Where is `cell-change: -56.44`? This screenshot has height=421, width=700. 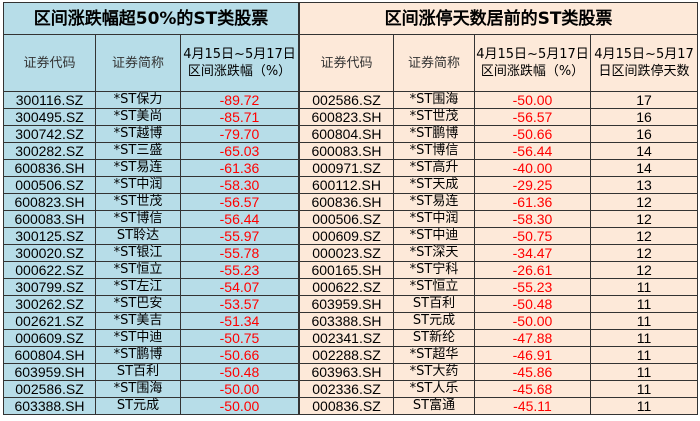
cell-change: -56.44 is located at coordinates (532, 151).